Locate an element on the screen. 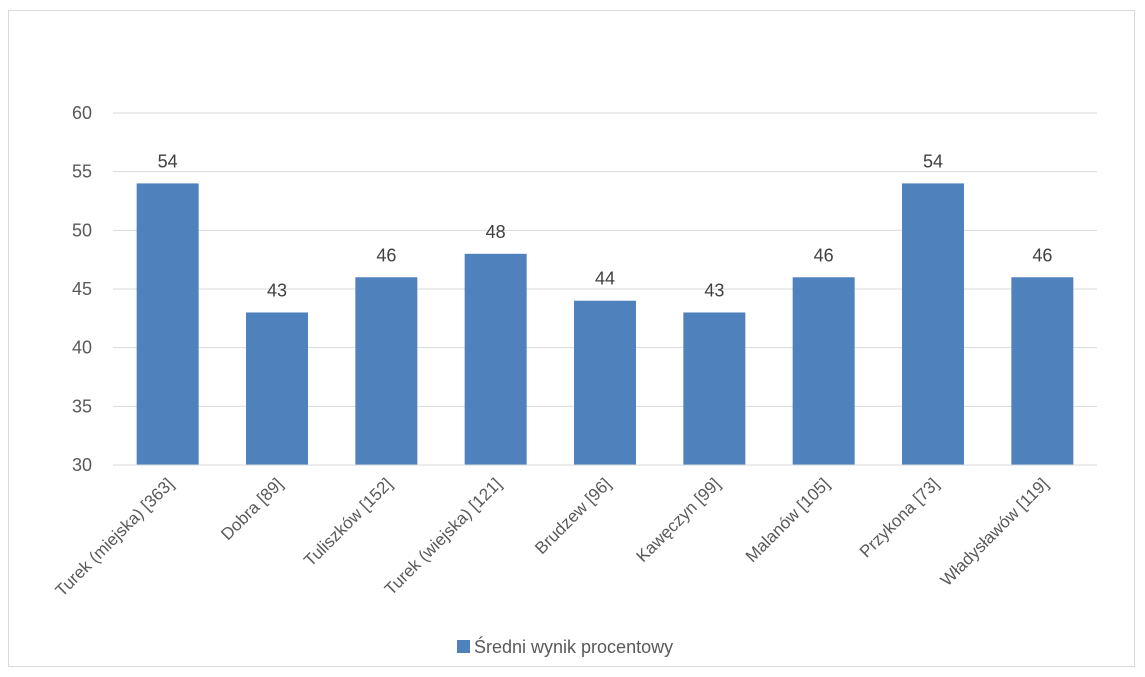 This screenshot has height=677, width=1145. x-tick-label: Dobra [89] is located at coordinates (252, 509).